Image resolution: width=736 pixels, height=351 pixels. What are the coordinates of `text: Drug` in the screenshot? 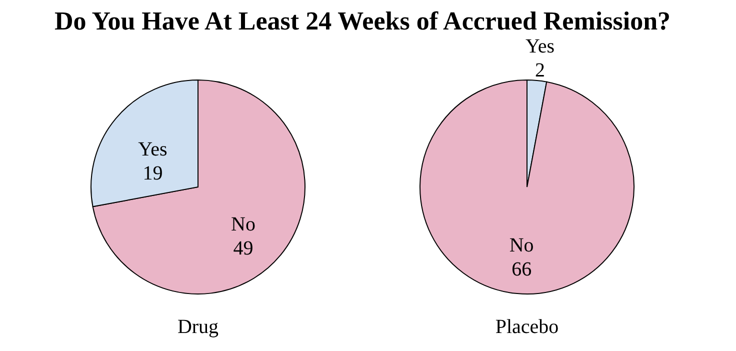 It's located at (198, 327).